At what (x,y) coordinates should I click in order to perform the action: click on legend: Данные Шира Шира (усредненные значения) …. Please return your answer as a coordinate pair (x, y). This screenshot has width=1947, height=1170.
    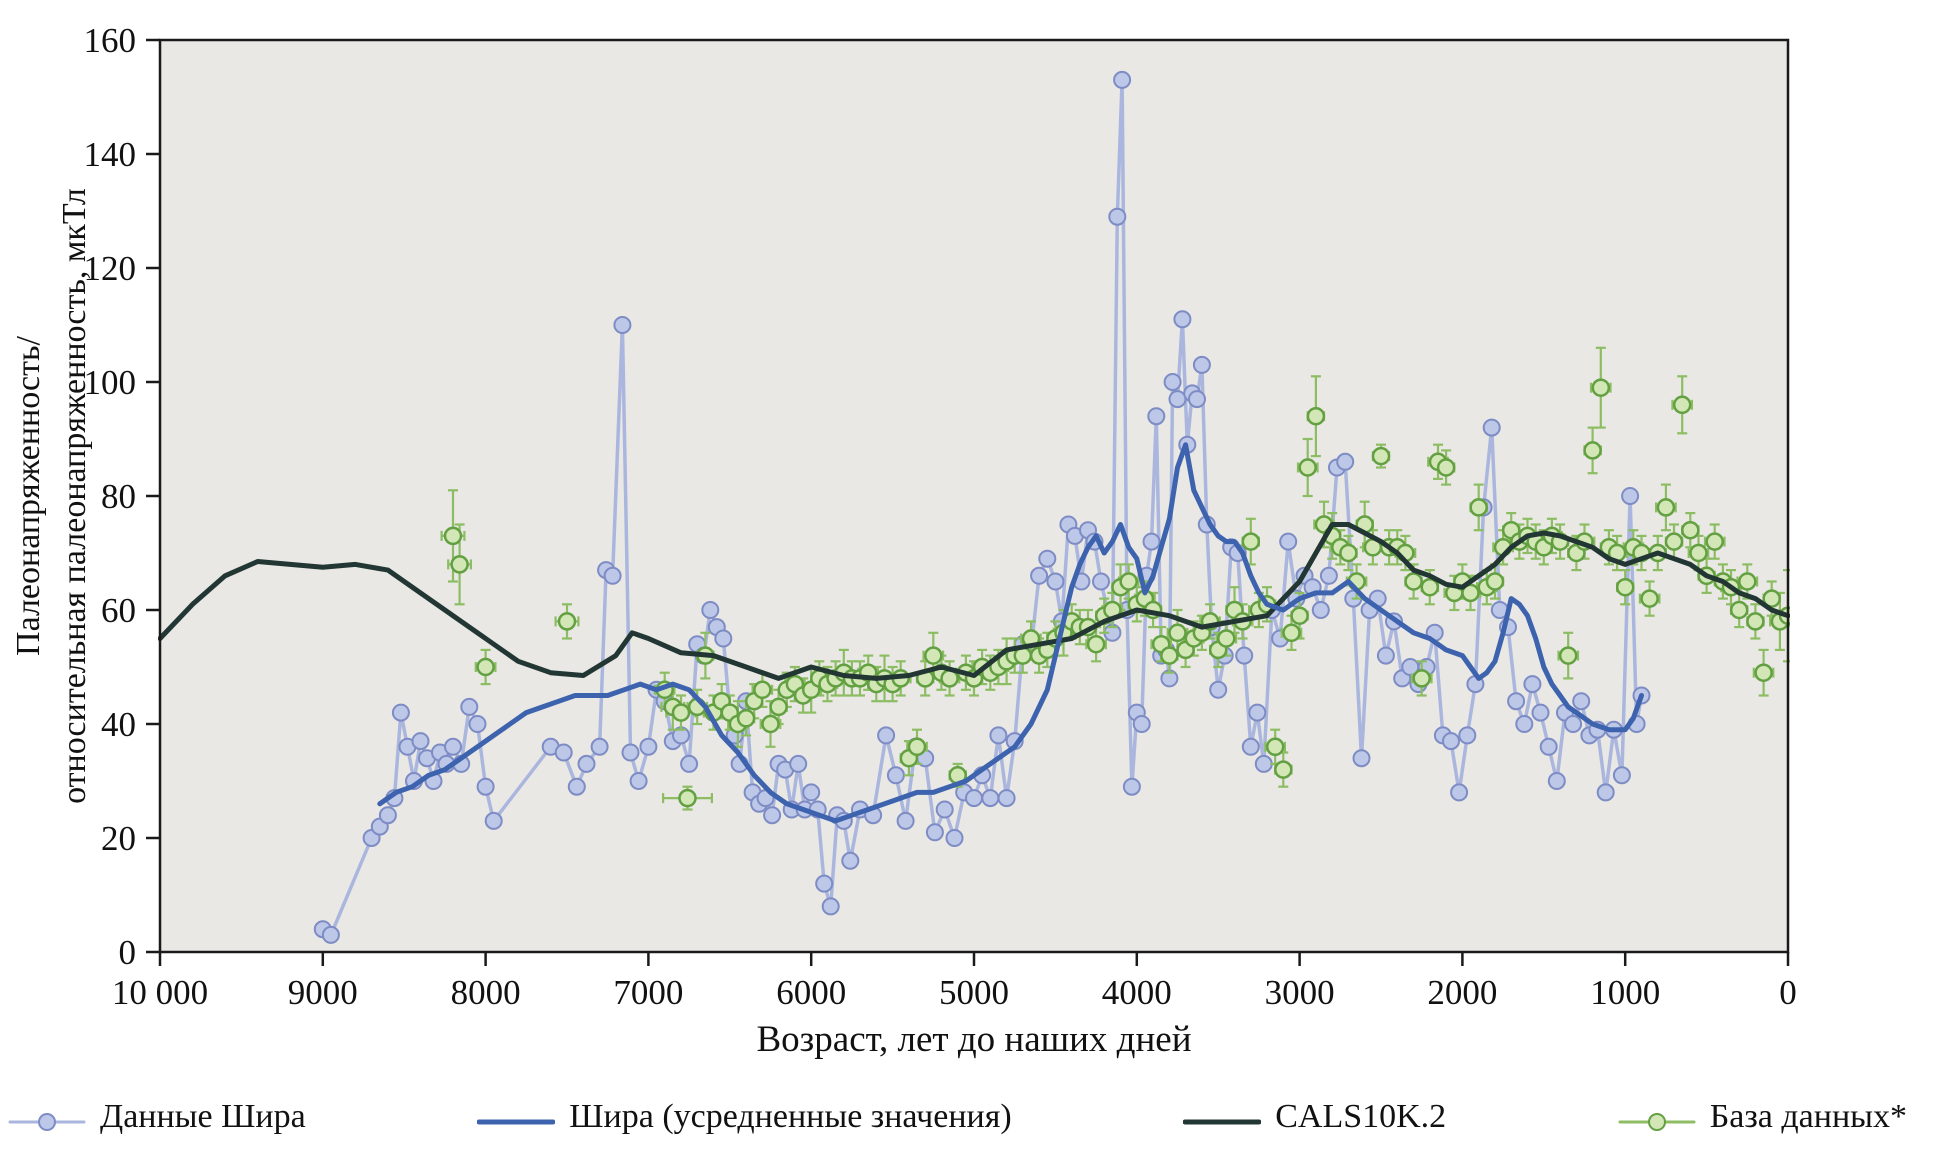
    Looking at the image, I should click on (973, 1117).